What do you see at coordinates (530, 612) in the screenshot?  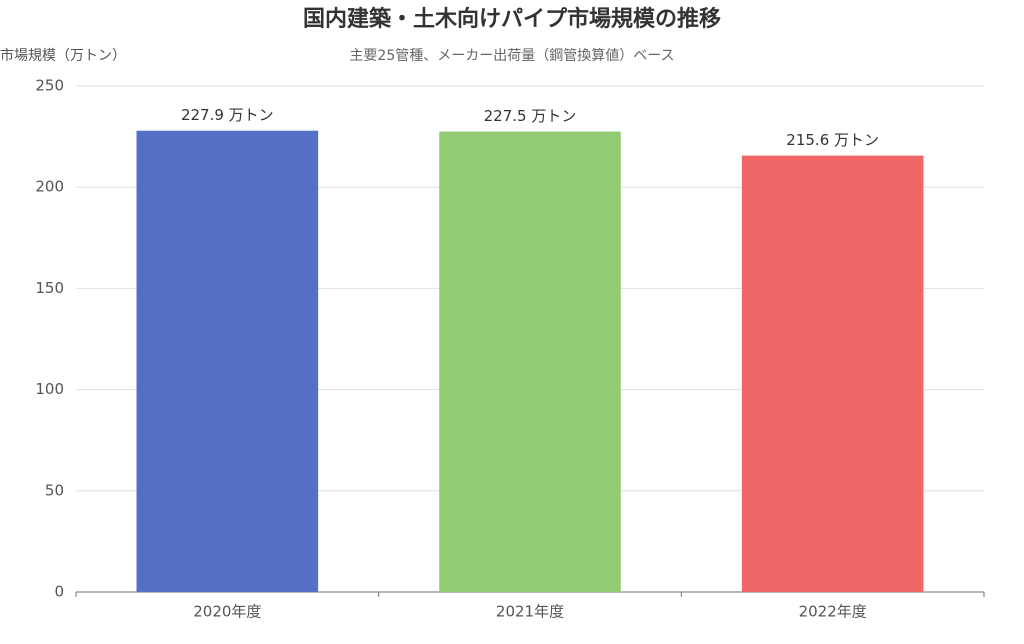 I see `x-tick-label: 2021年度` at bounding box center [530, 612].